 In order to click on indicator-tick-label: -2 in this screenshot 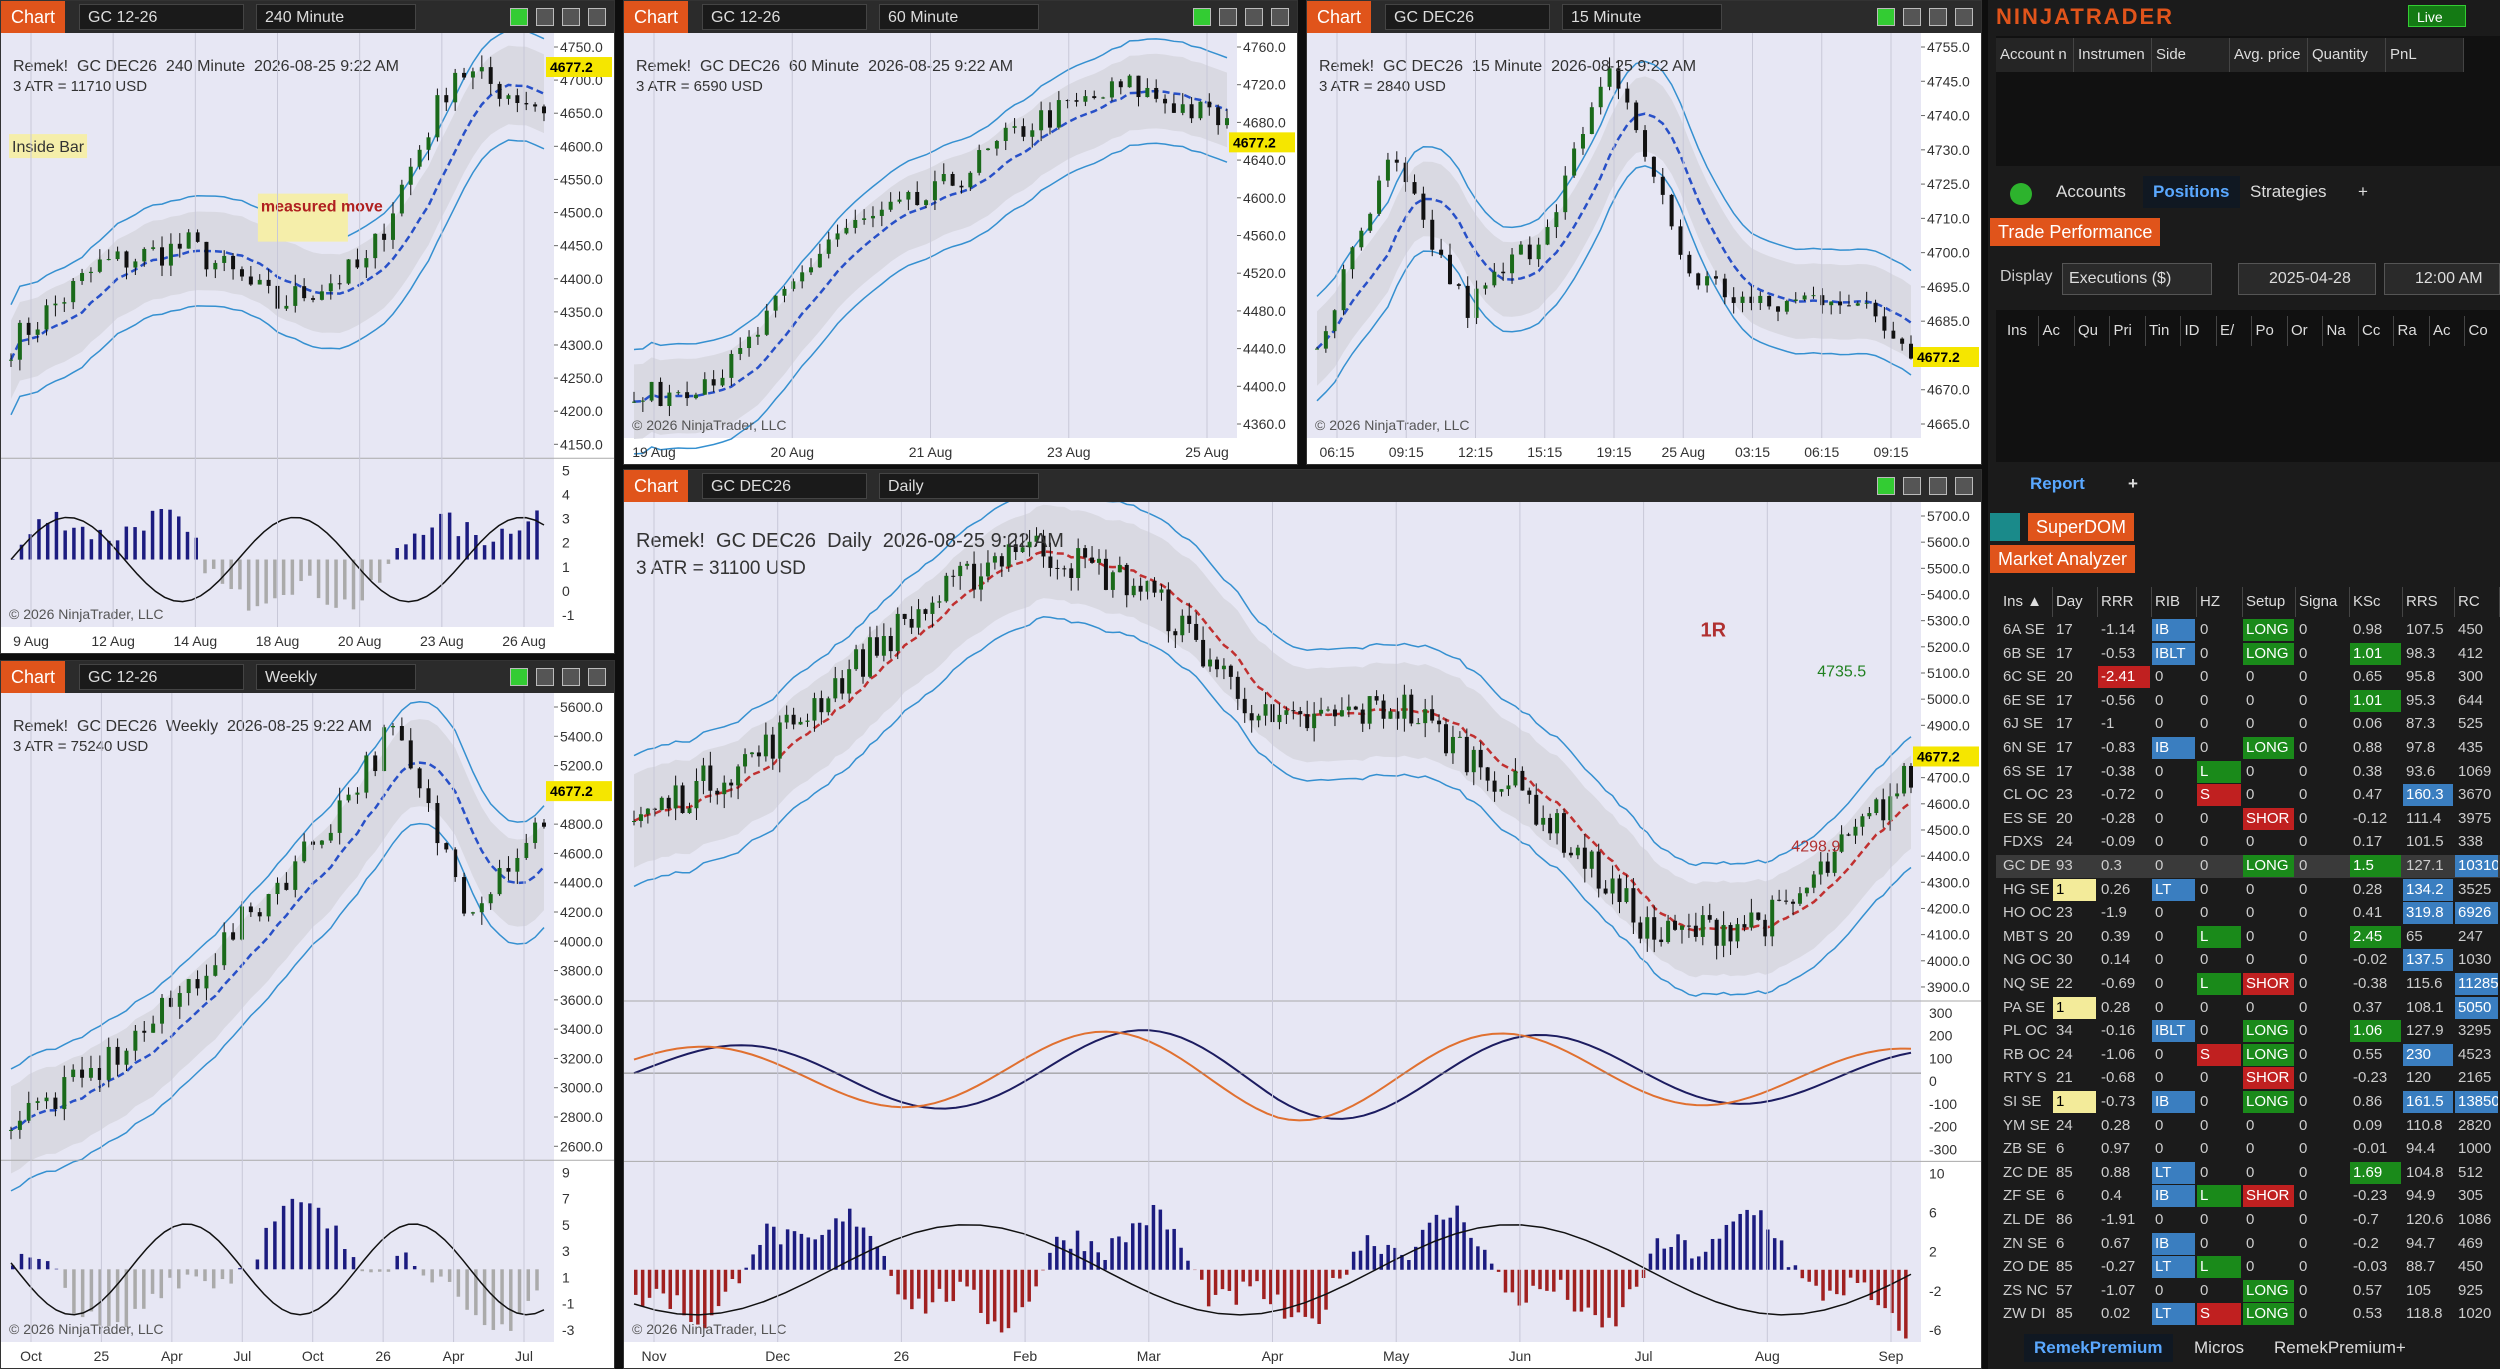, I will do `click(1935, 1291)`.